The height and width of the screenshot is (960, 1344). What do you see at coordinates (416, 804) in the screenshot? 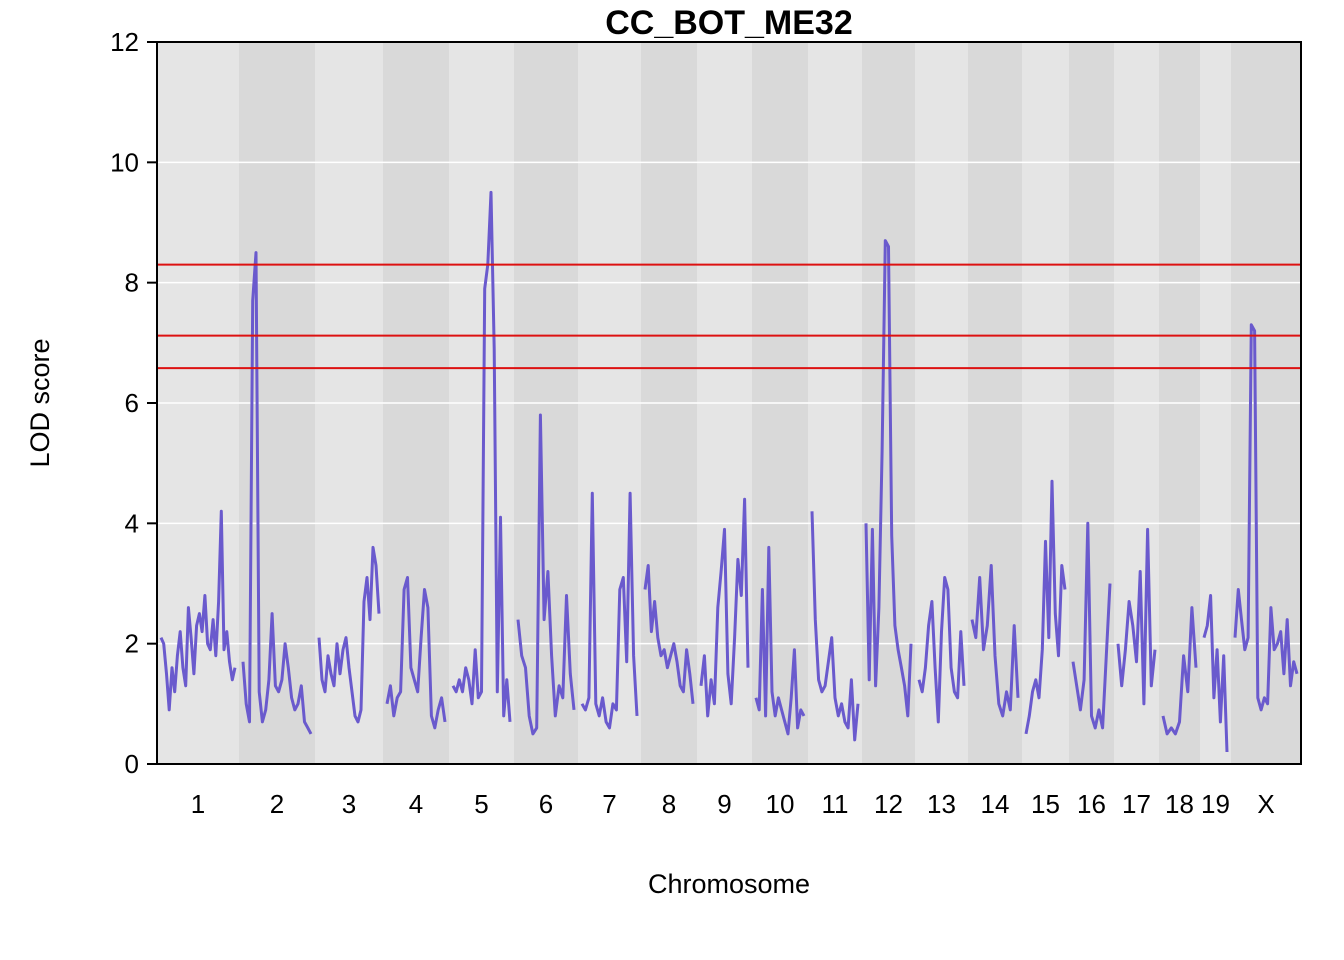
I see `x-tick-label-4: 4` at bounding box center [416, 804].